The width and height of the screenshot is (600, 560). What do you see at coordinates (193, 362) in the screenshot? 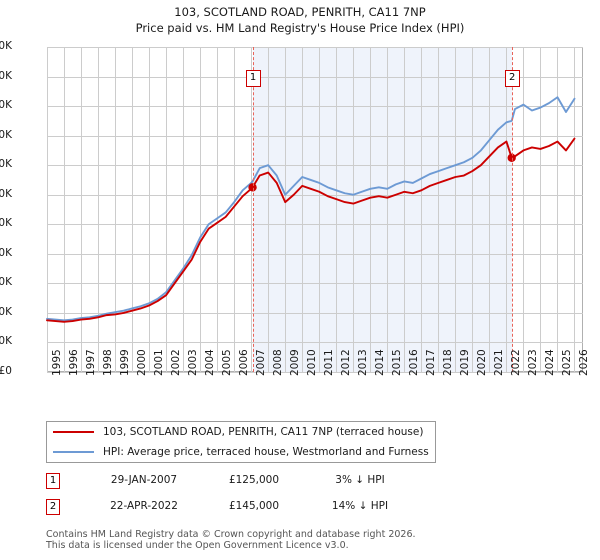
I see `x-tick-label: 2003` at bounding box center [193, 362].